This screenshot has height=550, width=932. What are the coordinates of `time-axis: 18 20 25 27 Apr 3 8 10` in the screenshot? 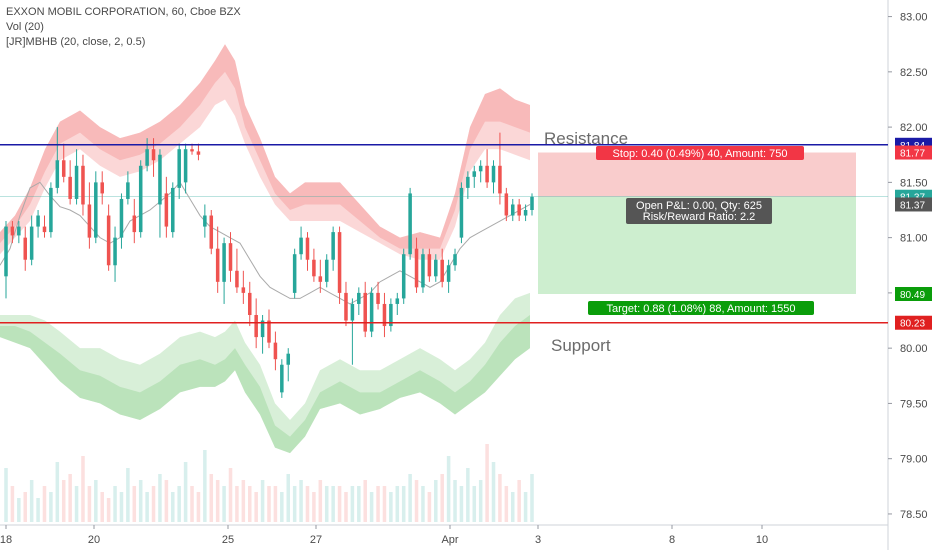 It's located at (384, 535).